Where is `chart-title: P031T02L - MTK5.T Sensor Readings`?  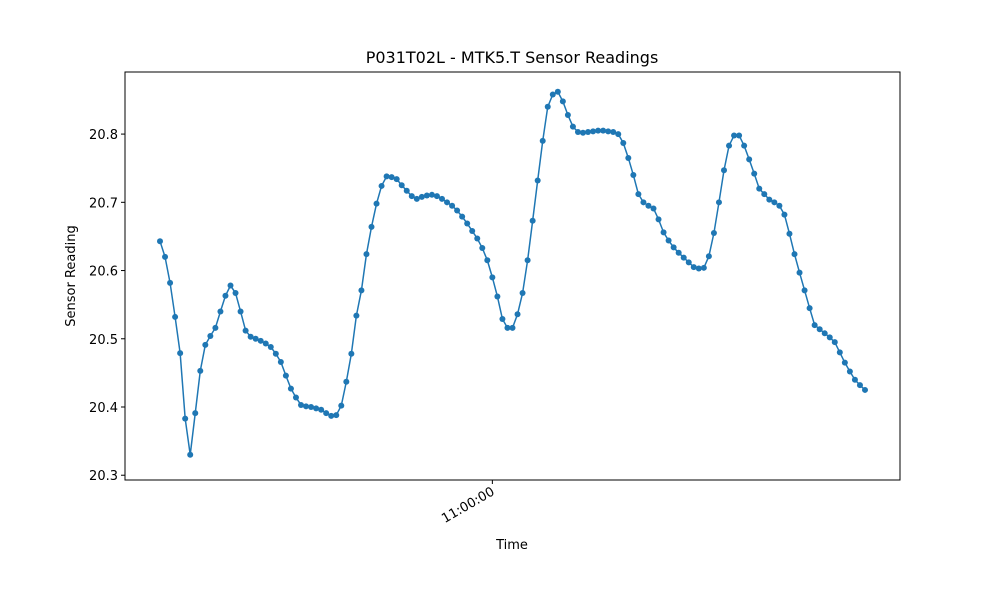 chart-title: P031T02L - MTK5.T Sensor Readings is located at coordinates (512, 57).